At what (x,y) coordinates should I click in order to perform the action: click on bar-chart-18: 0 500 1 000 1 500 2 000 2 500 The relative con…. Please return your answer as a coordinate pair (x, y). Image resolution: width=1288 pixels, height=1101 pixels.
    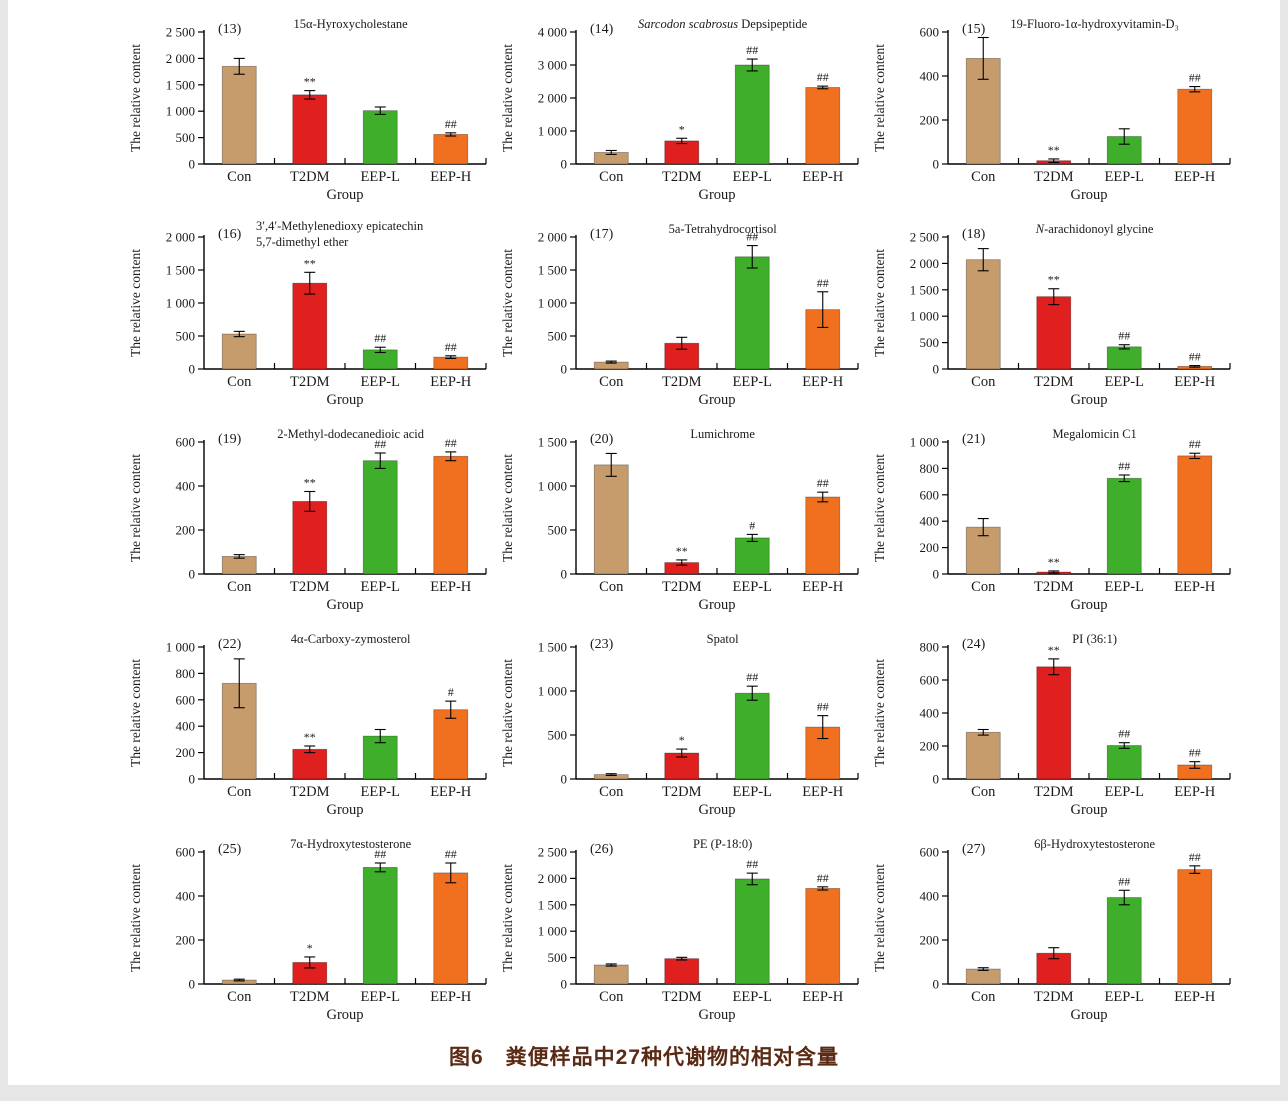
    Looking at the image, I should click on (1051, 315).